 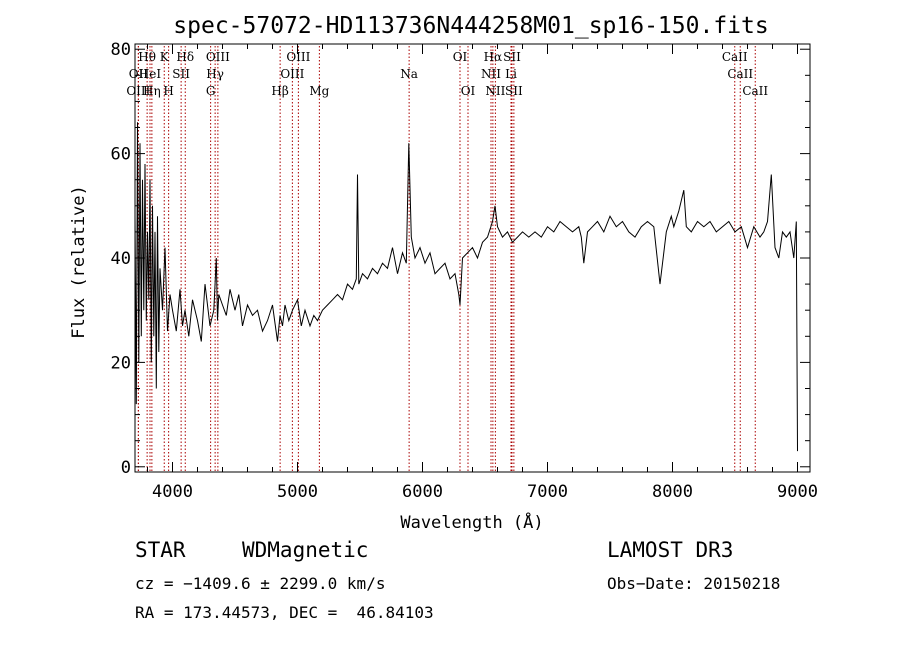 I want to click on spectral-line-label: HeI, so click(x=150, y=74).